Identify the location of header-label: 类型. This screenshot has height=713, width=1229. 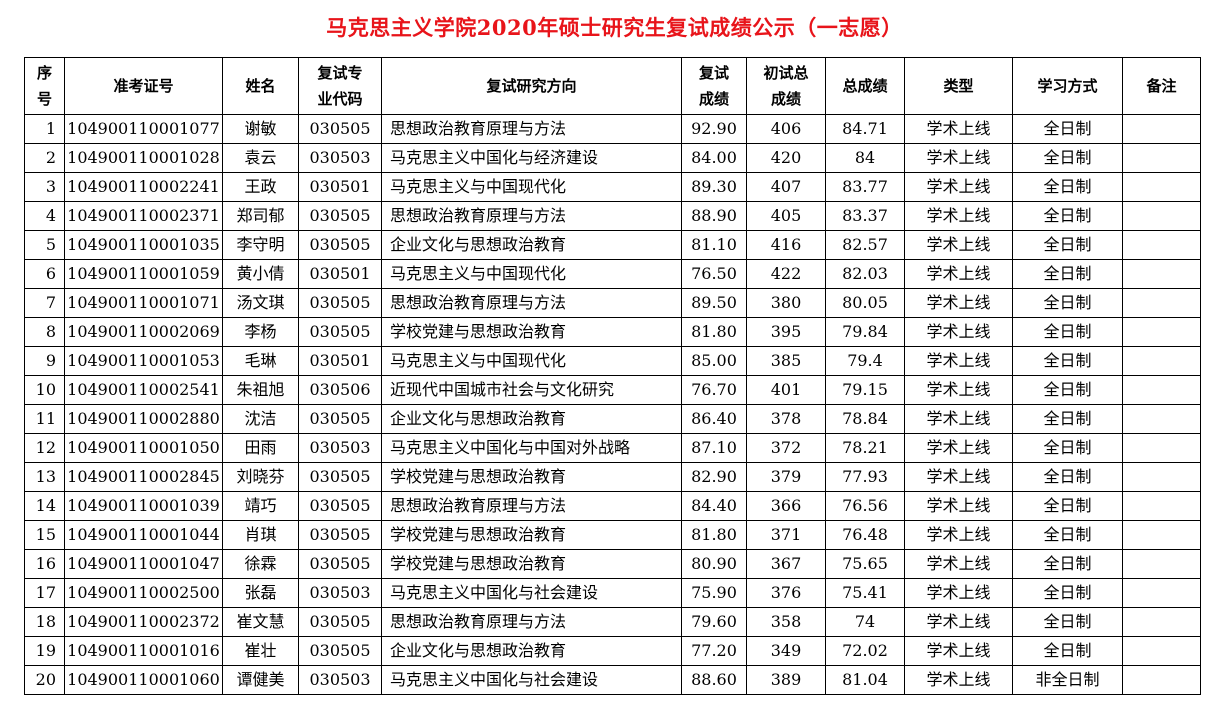
(958, 86).